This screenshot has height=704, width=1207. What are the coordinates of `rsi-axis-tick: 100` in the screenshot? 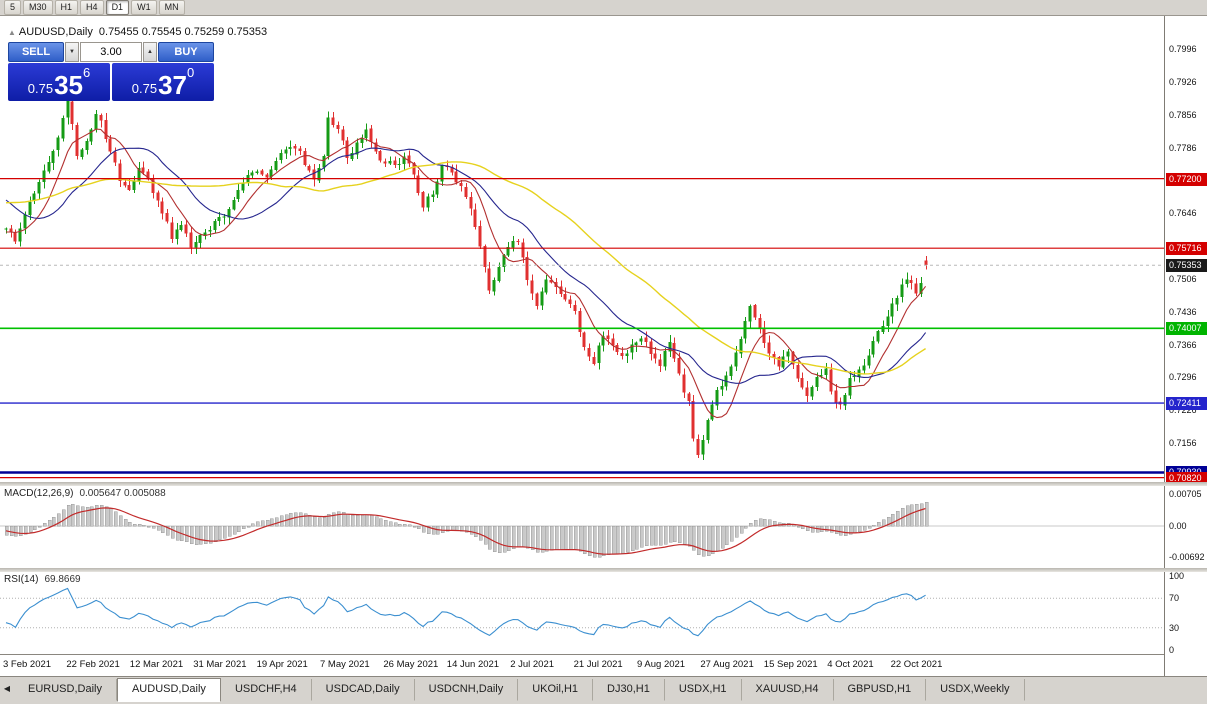 It's located at (1177, 576).